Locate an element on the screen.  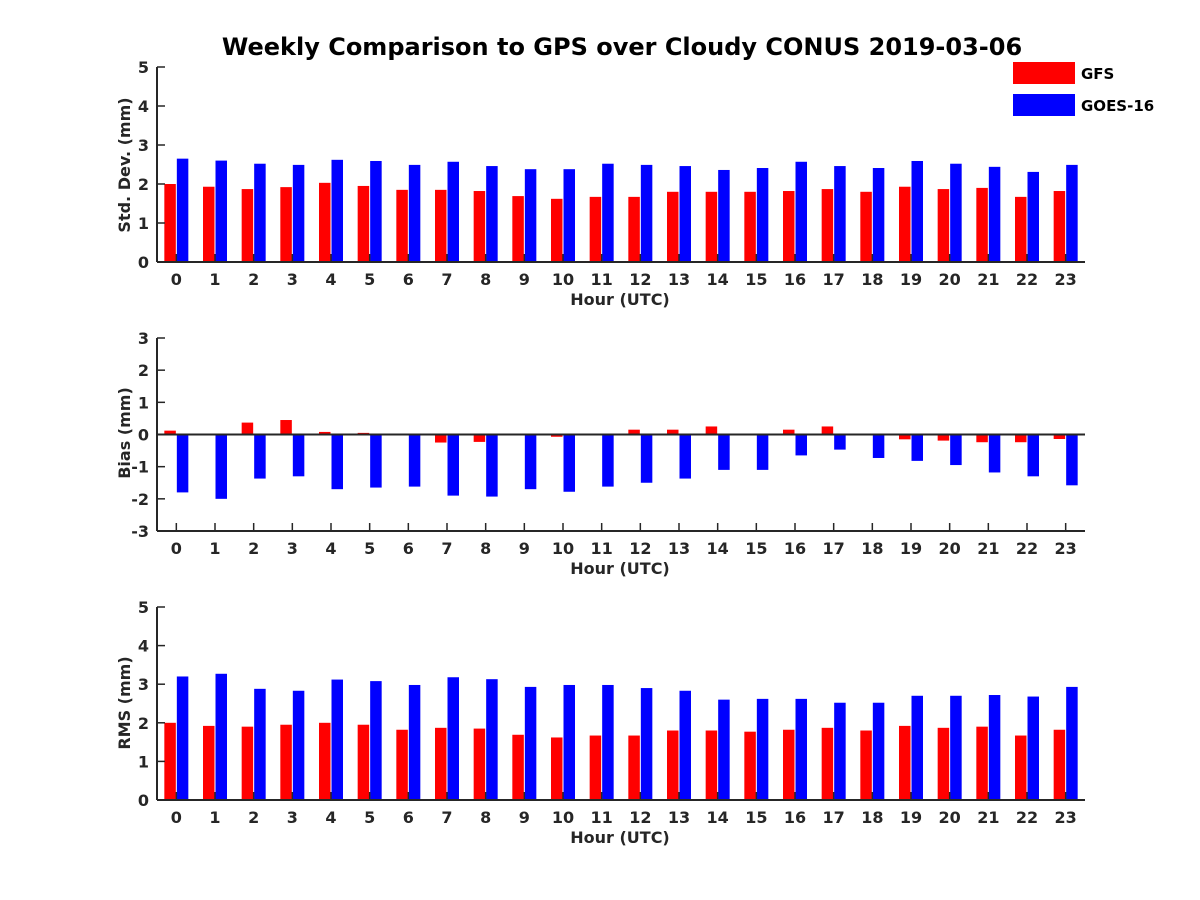
legend: GFS GOES-16 is located at coordinates (1083, 89).